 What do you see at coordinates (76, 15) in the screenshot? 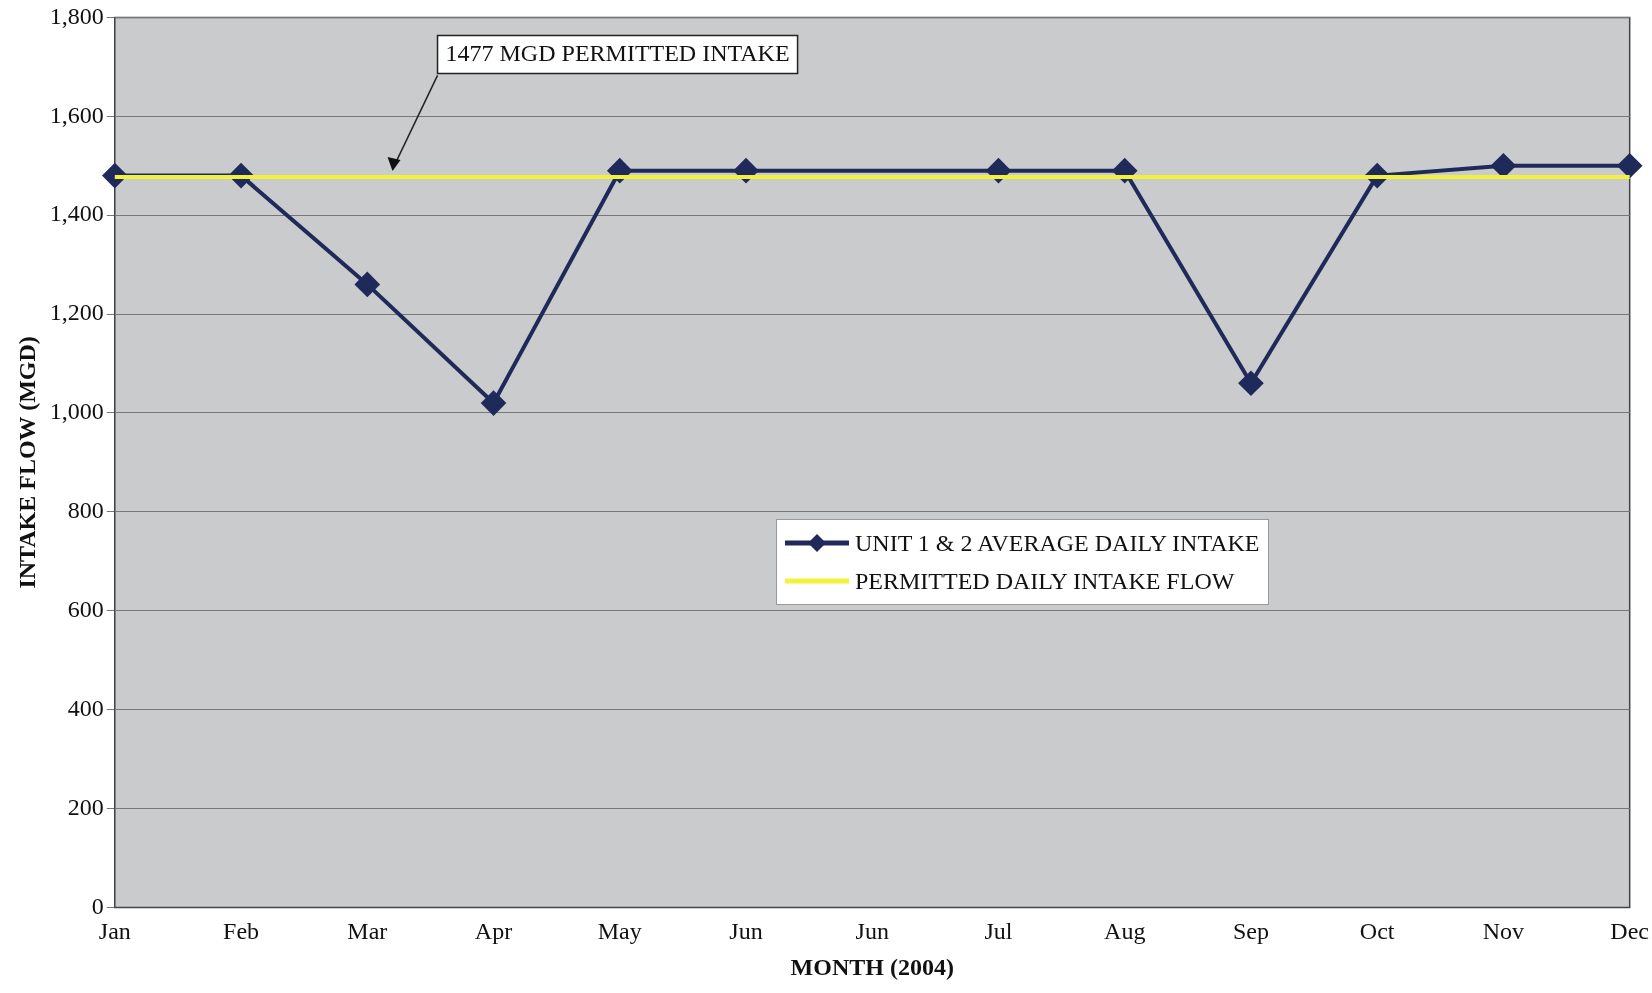
I see `y-tick-label: 1,800` at bounding box center [76, 15].